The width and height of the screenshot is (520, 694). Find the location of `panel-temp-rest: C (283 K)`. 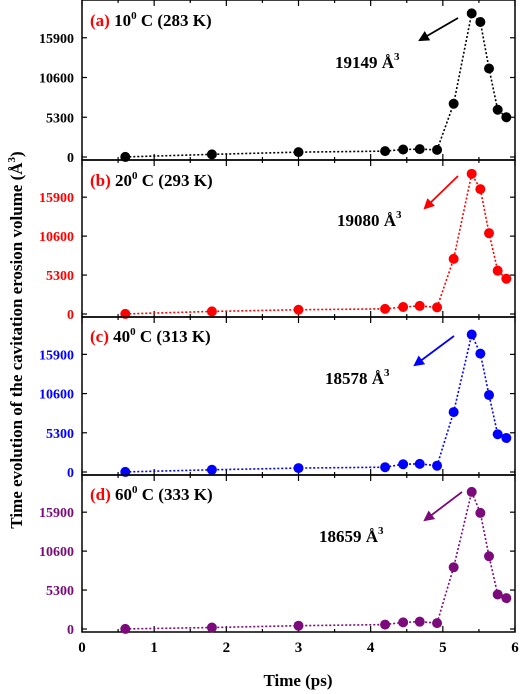

panel-temp-rest: C (283 K) is located at coordinates (174, 20).